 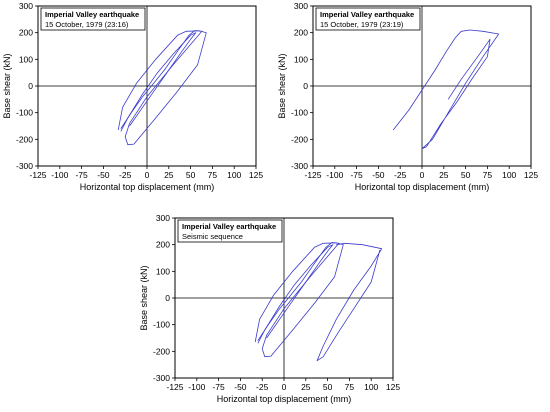 I want to click on annotation-subtitle: Seismic sequence, so click(x=212, y=236).